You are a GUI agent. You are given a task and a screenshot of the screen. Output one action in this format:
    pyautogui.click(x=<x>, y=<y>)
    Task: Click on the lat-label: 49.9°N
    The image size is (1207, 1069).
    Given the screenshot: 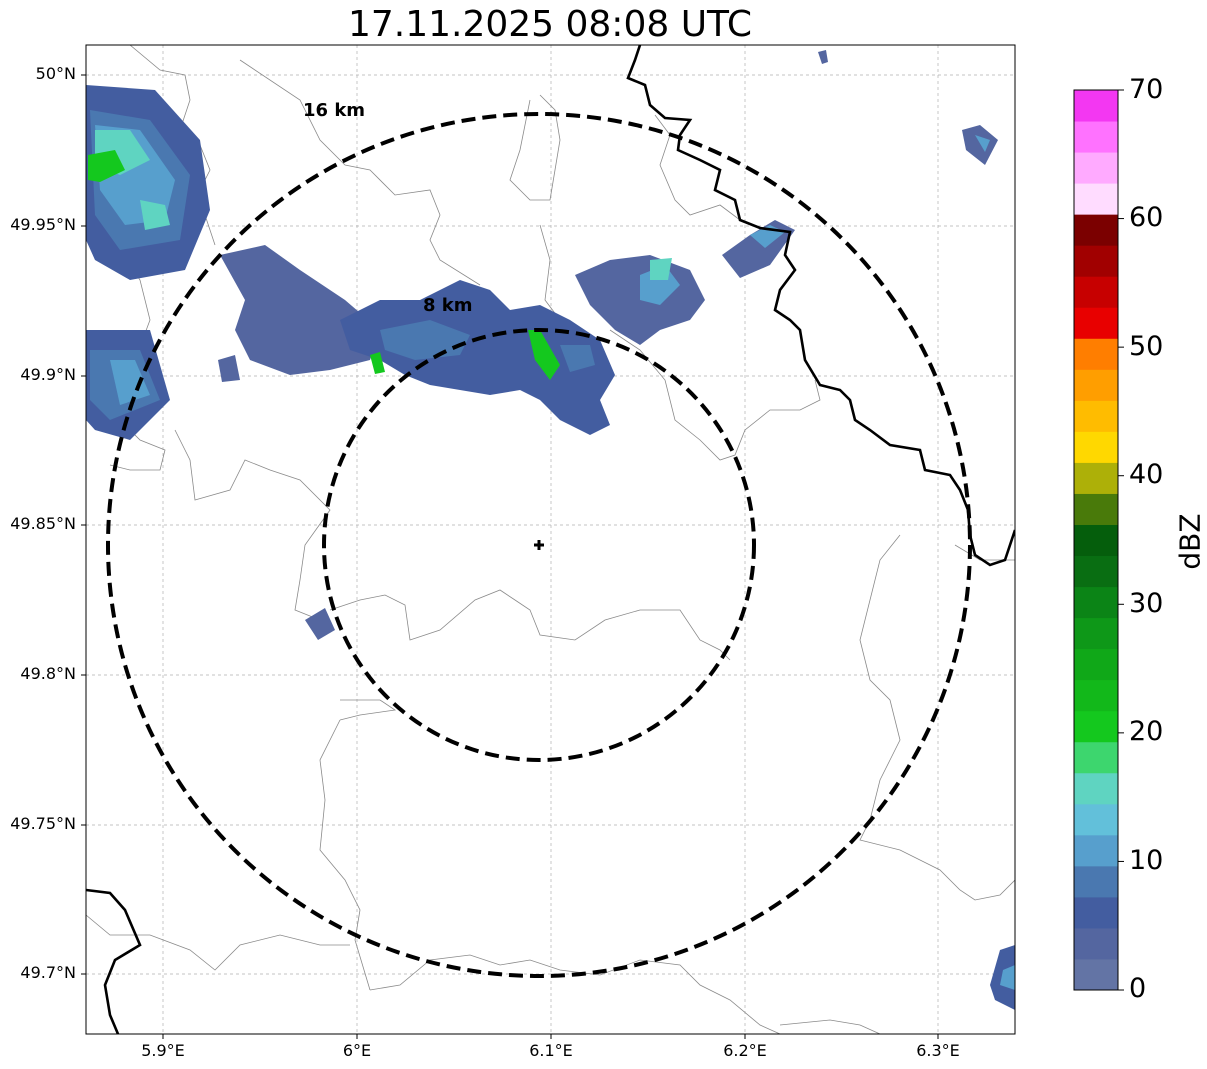 What is the action you would take?
    pyautogui.click(x=48, y=374)
    